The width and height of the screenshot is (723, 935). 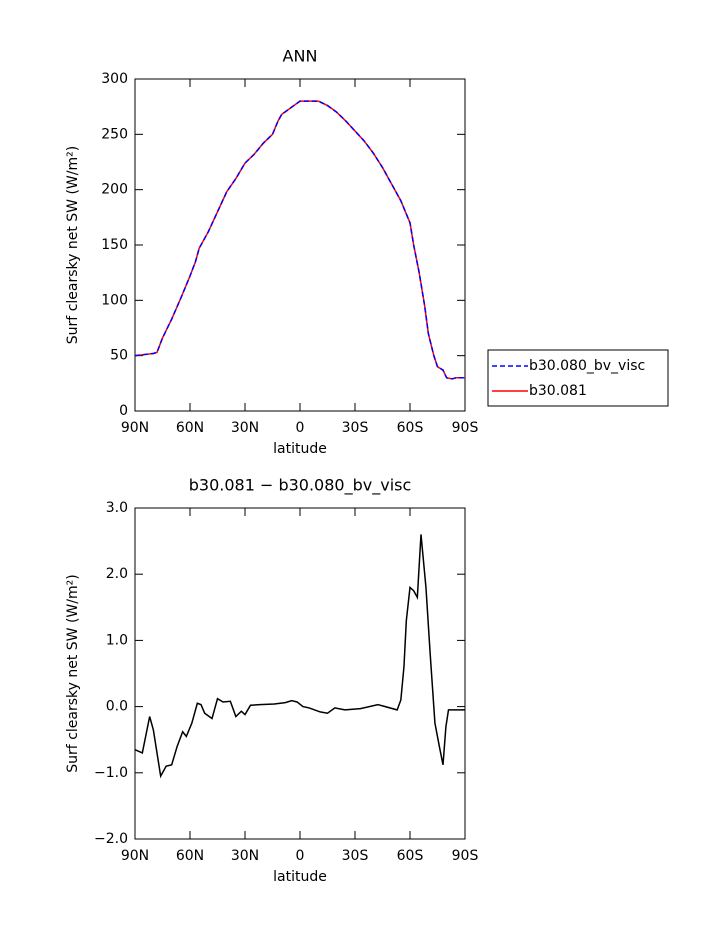 What do you see at coordinates (578, 378) in the screenshot?
I see `legend-box` at bounding box center [578, 378].